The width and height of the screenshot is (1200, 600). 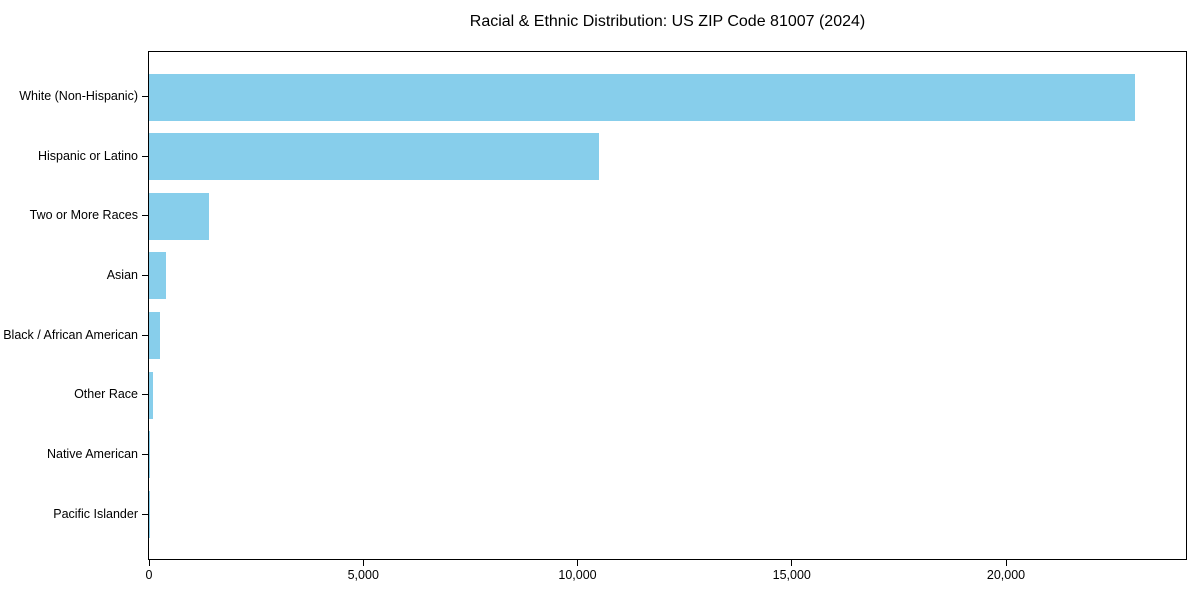 What do you see at coordinates (151, 395) in the screenshot?
I see `bar-other-race` at bounding box center [151, 395].